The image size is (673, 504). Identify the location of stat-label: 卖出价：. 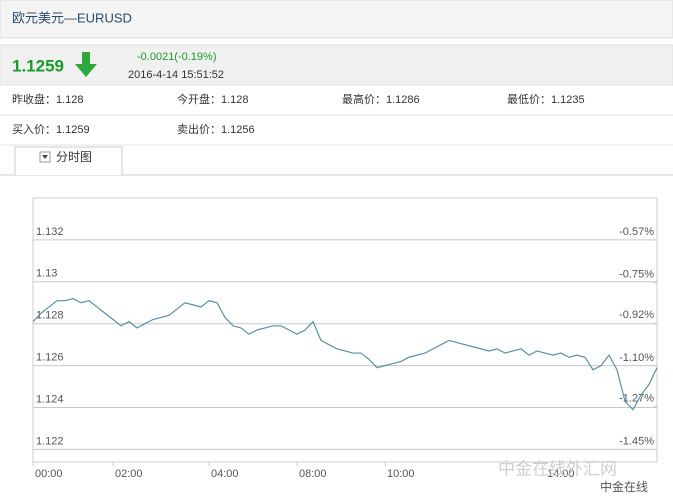
(199, 129).